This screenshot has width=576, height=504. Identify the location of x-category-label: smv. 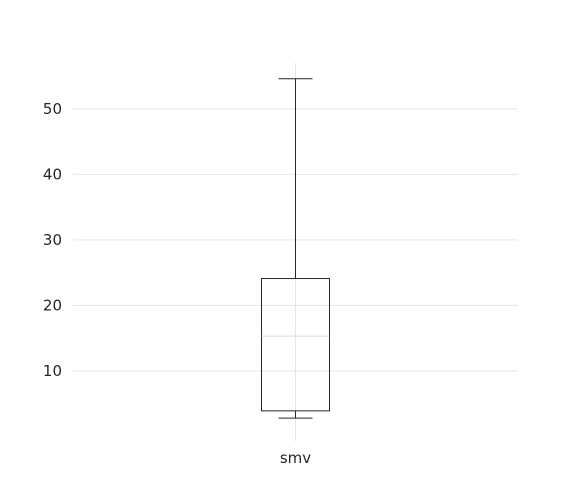
(295, 458).